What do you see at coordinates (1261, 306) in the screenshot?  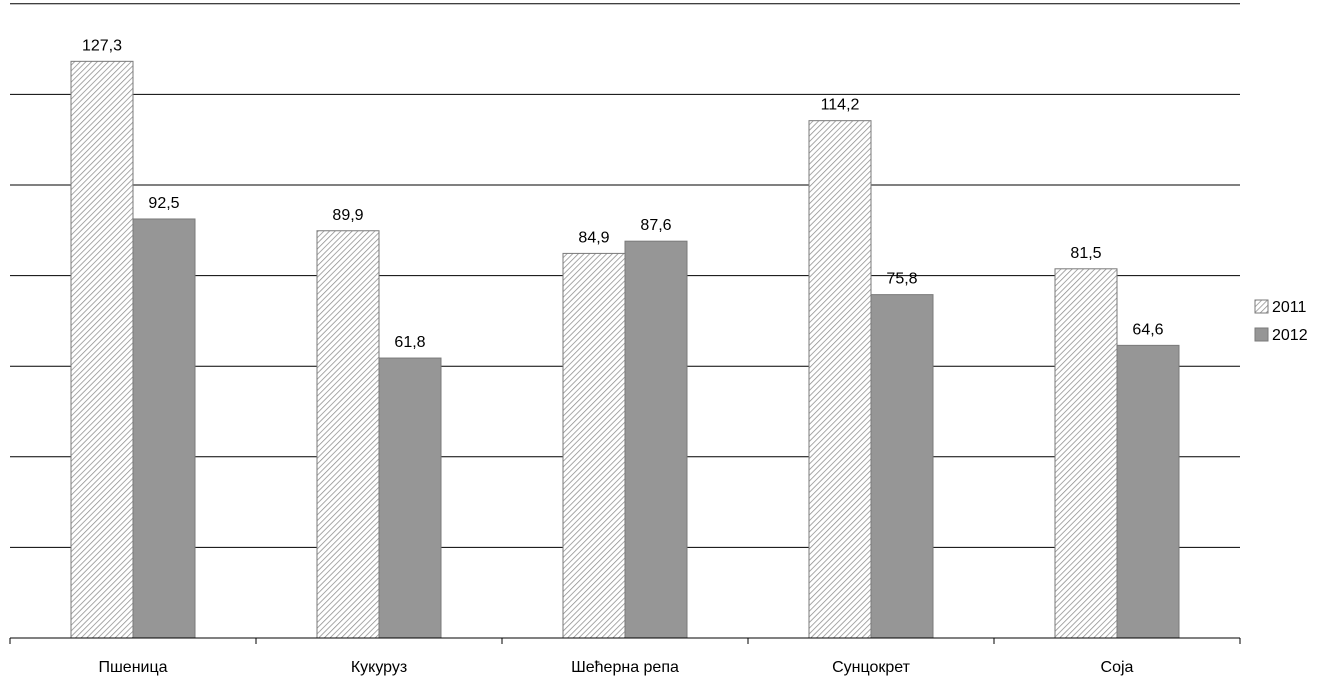 I see `legend-swatch-2011` at bounding box center [1261, 306].